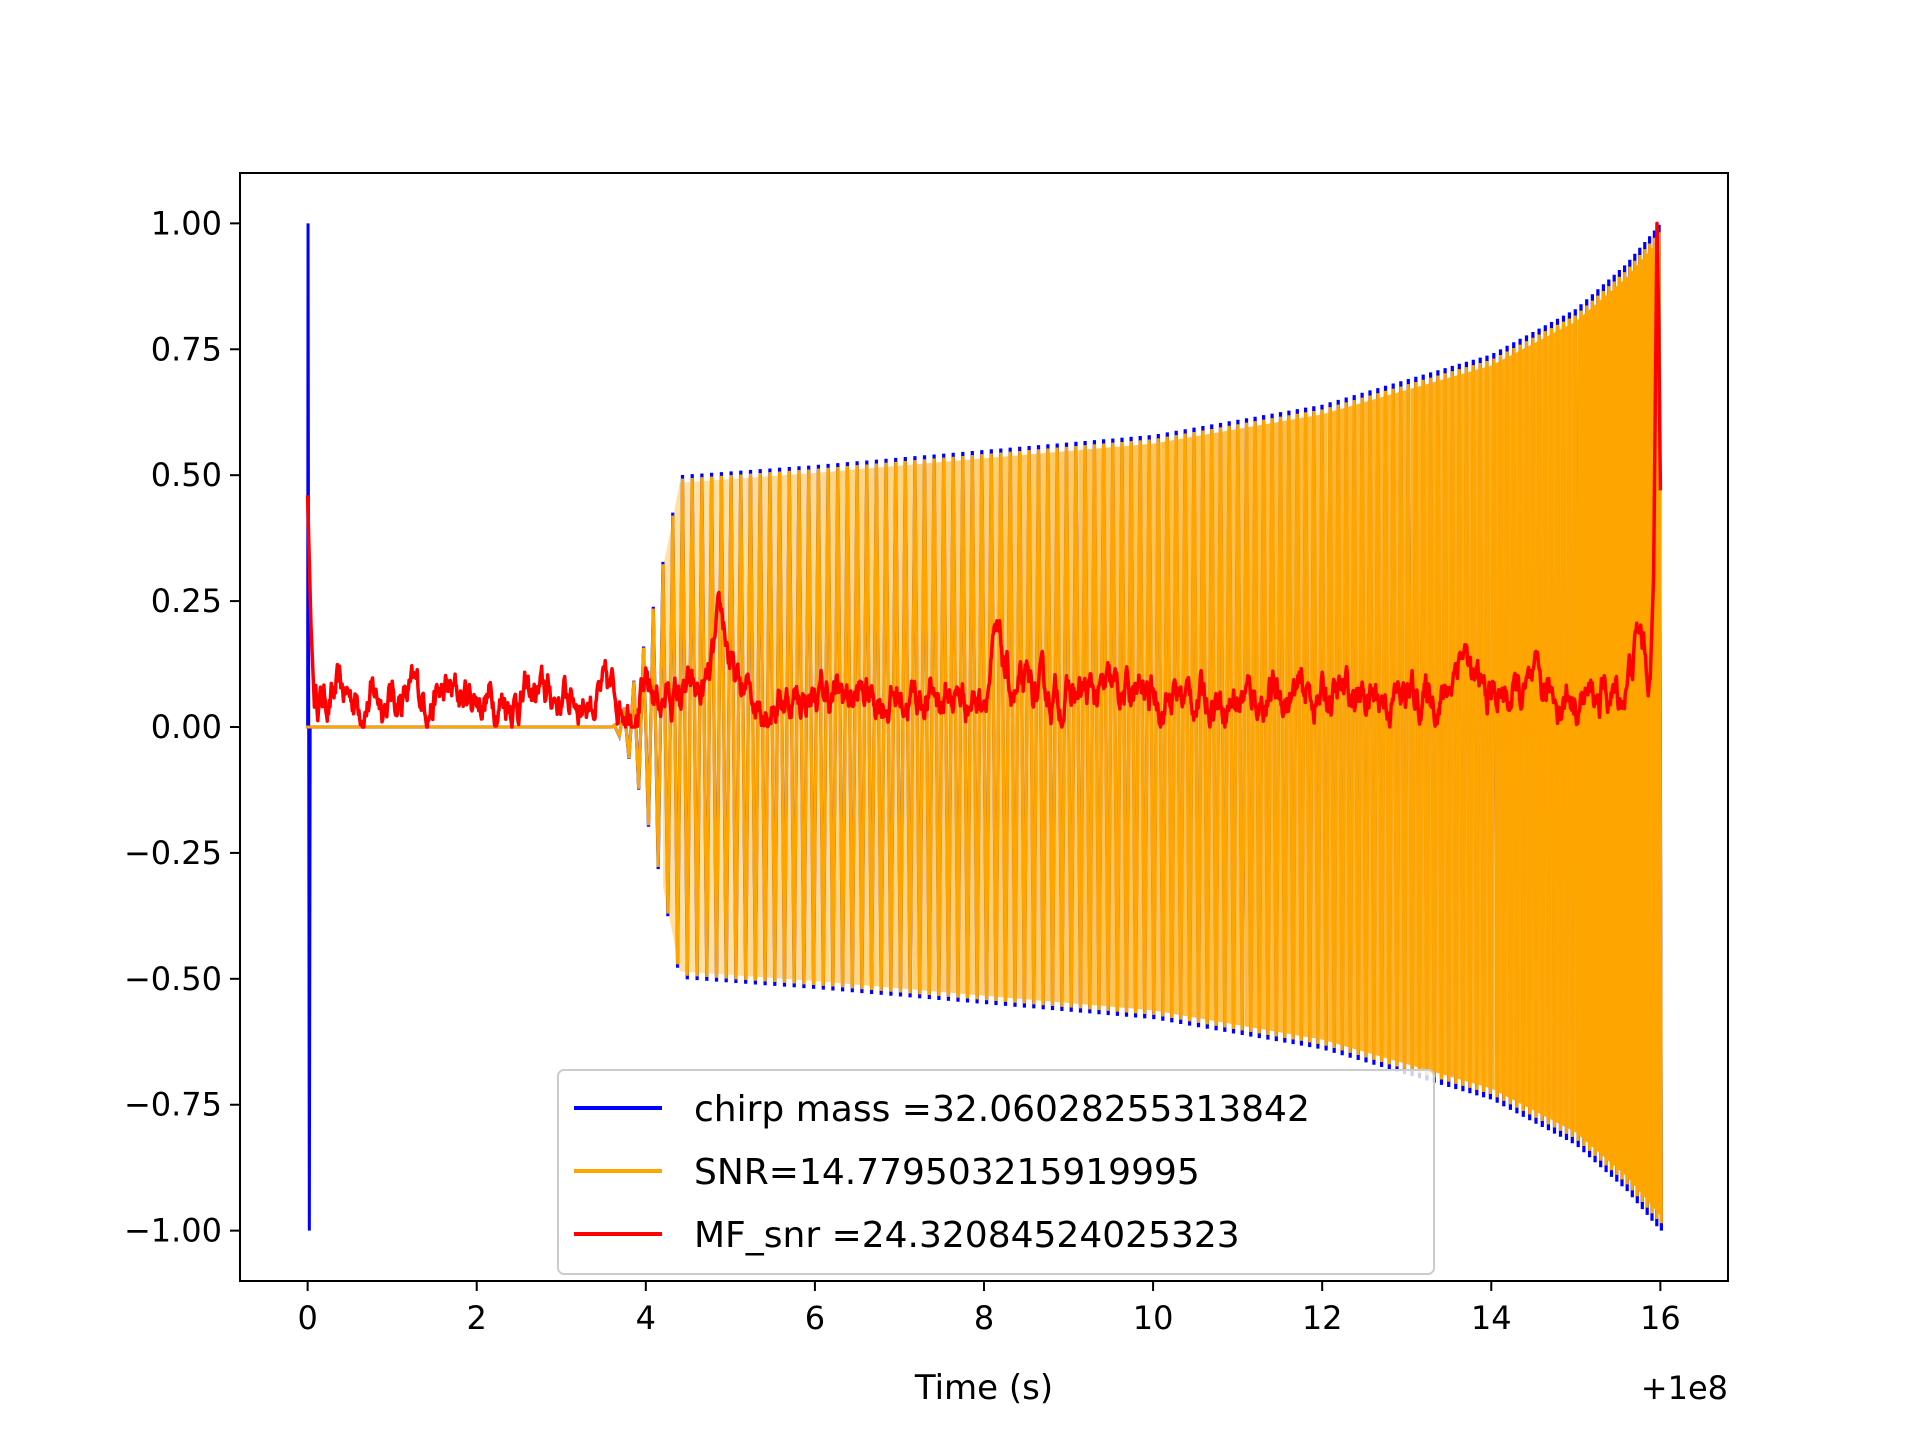  What do you see at coordinates (173, 1105) in the screenshot?
I see `y-tick-label: −0.75` at bounding box center [173, 1105].